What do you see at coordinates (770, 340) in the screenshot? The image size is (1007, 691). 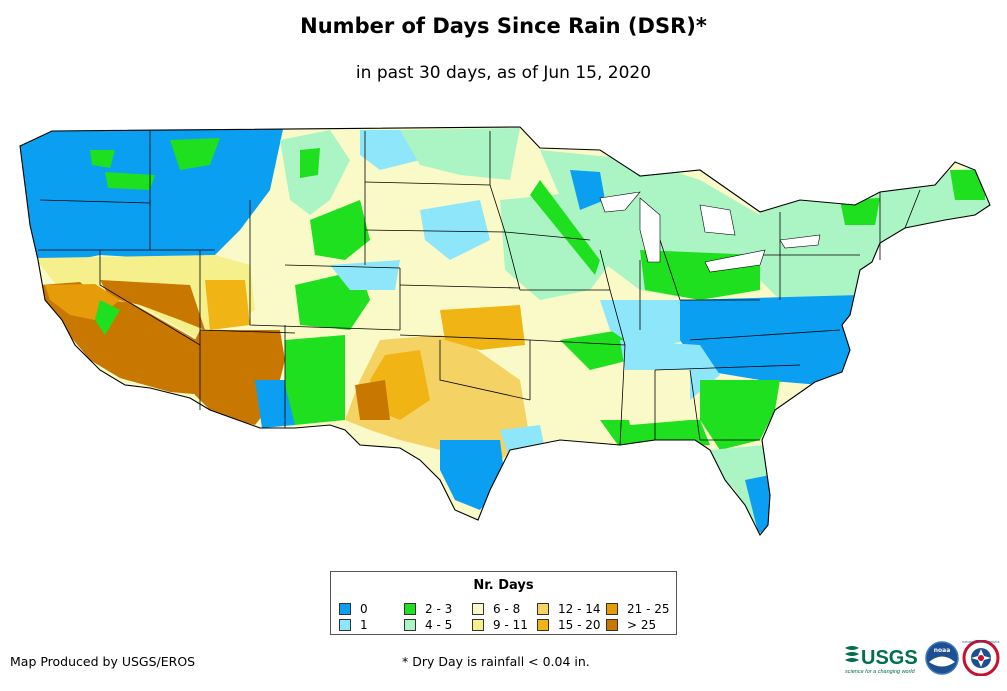 I see `region-mid-atlantic-0-days` at bounding box center [770, 340].